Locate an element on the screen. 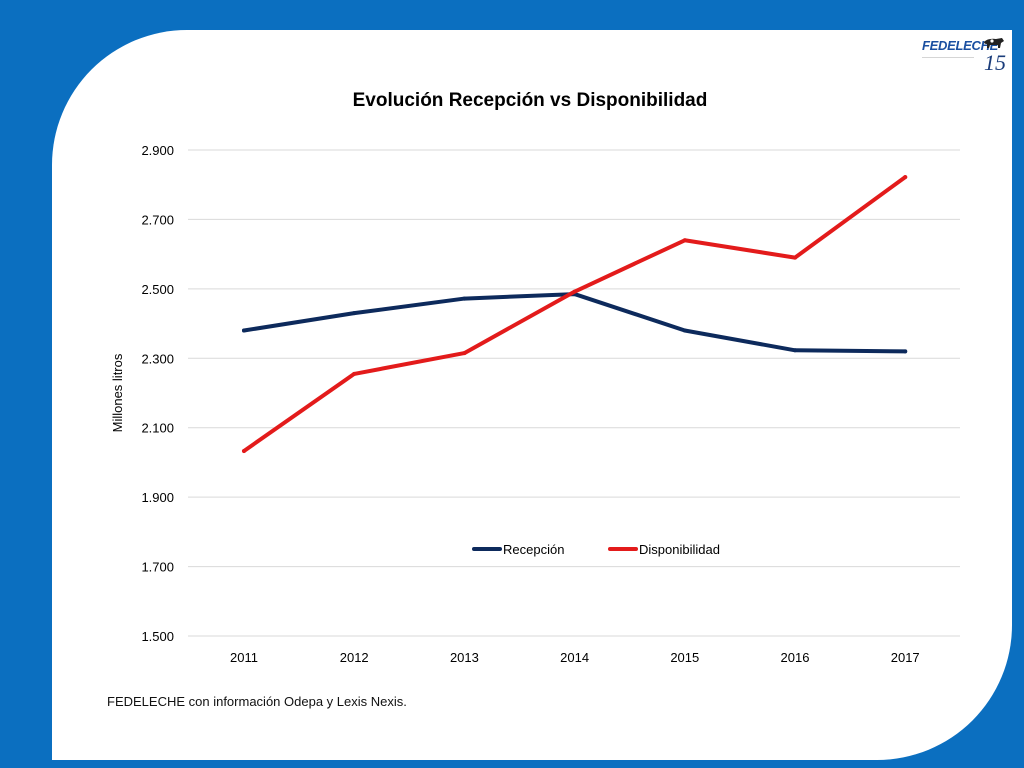  x-tick-label: 2016 is located at coordinates (795, 657).